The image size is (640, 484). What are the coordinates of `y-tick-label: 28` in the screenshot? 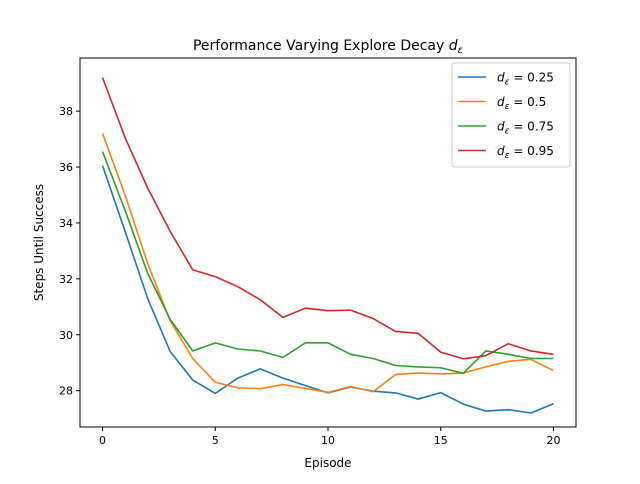 It's located at (66, 391).